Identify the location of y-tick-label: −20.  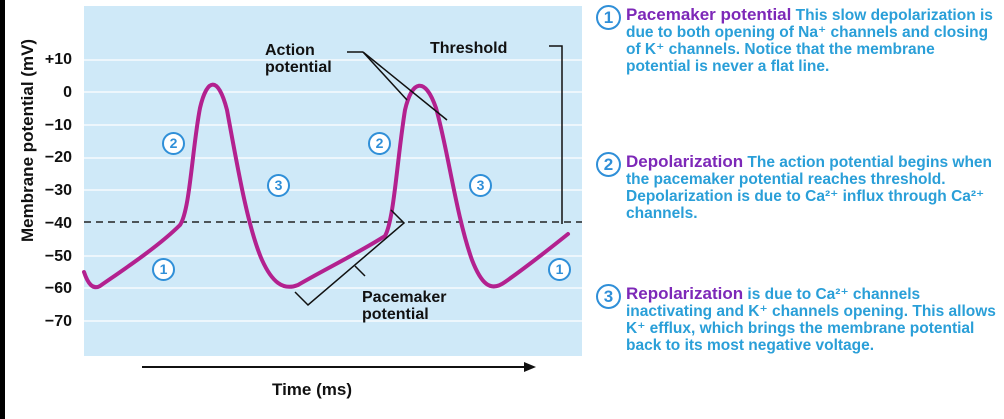
(58, 157).